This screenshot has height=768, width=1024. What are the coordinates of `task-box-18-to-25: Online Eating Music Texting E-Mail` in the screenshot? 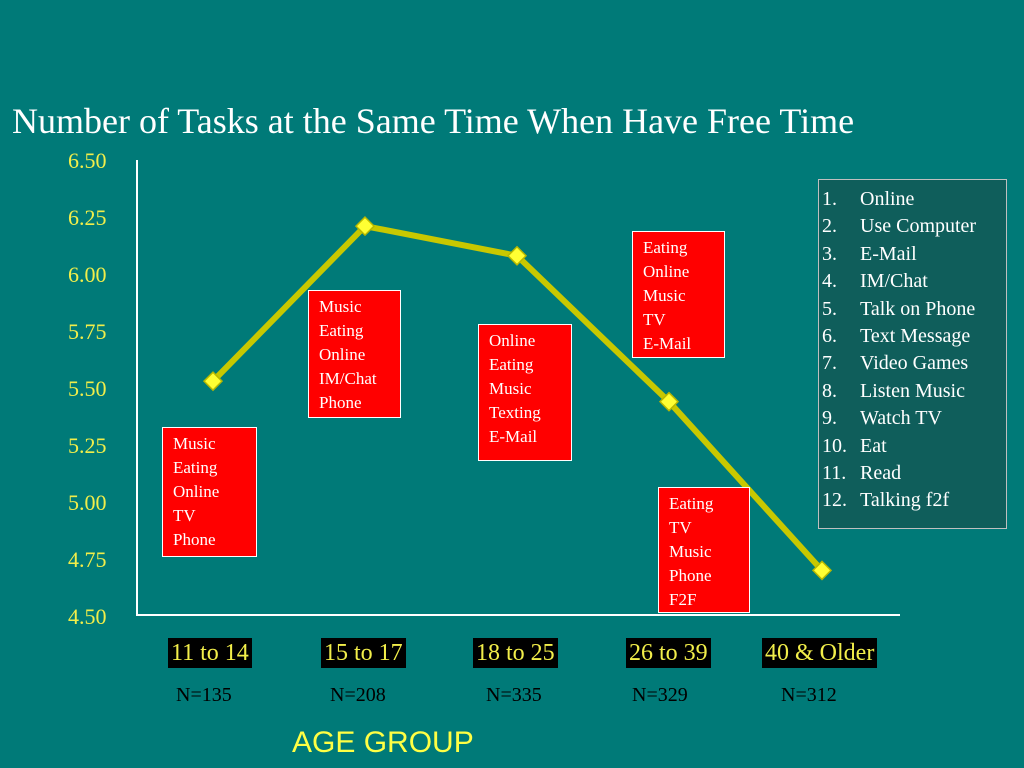 It's located at (525, 392).